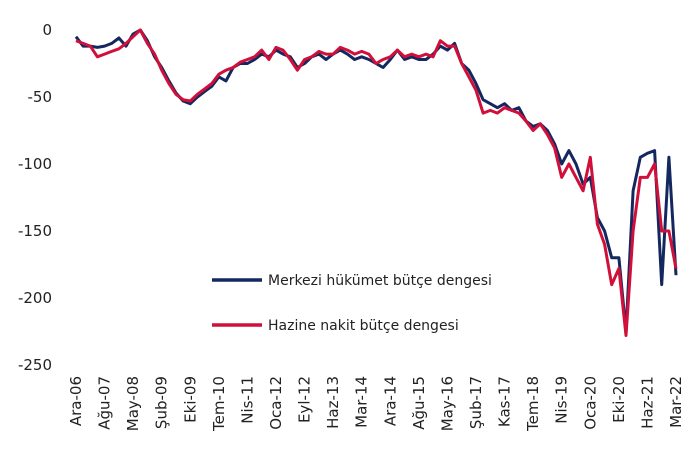 Image resolution: width=683 pixels, height=449 pixels. What do you see at coordinates (133, 403) in the screenshot?
I see `x-tick-label: May-08` at bounding box center [133, 403].